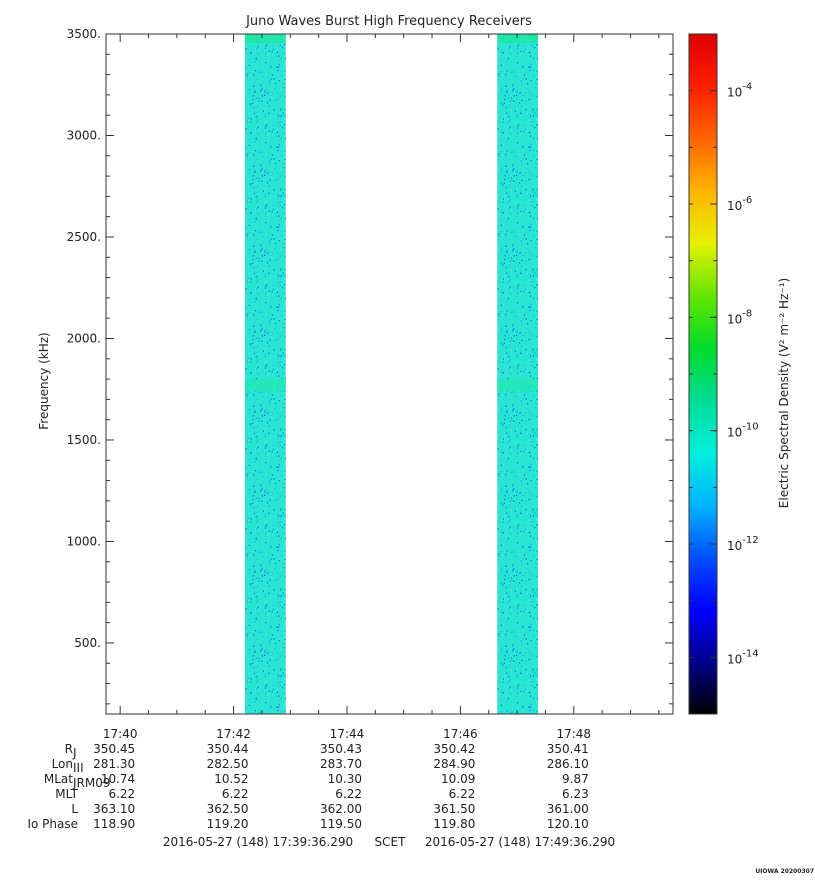  I want to click on y-tick-label: 3000., so click(84, 135).